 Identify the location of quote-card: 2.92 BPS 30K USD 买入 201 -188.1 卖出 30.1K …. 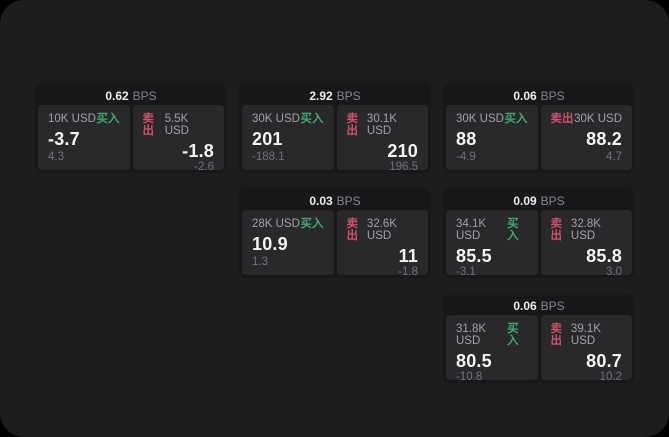
(335, 128).